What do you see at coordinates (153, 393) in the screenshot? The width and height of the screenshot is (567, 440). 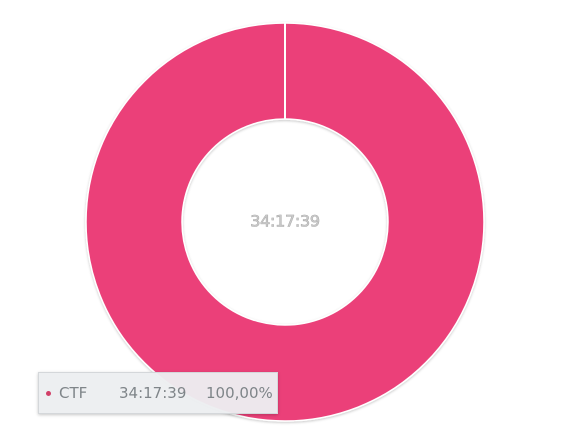 I see `tooltip-value: 34:17:39` at bounding box center [153, 393].